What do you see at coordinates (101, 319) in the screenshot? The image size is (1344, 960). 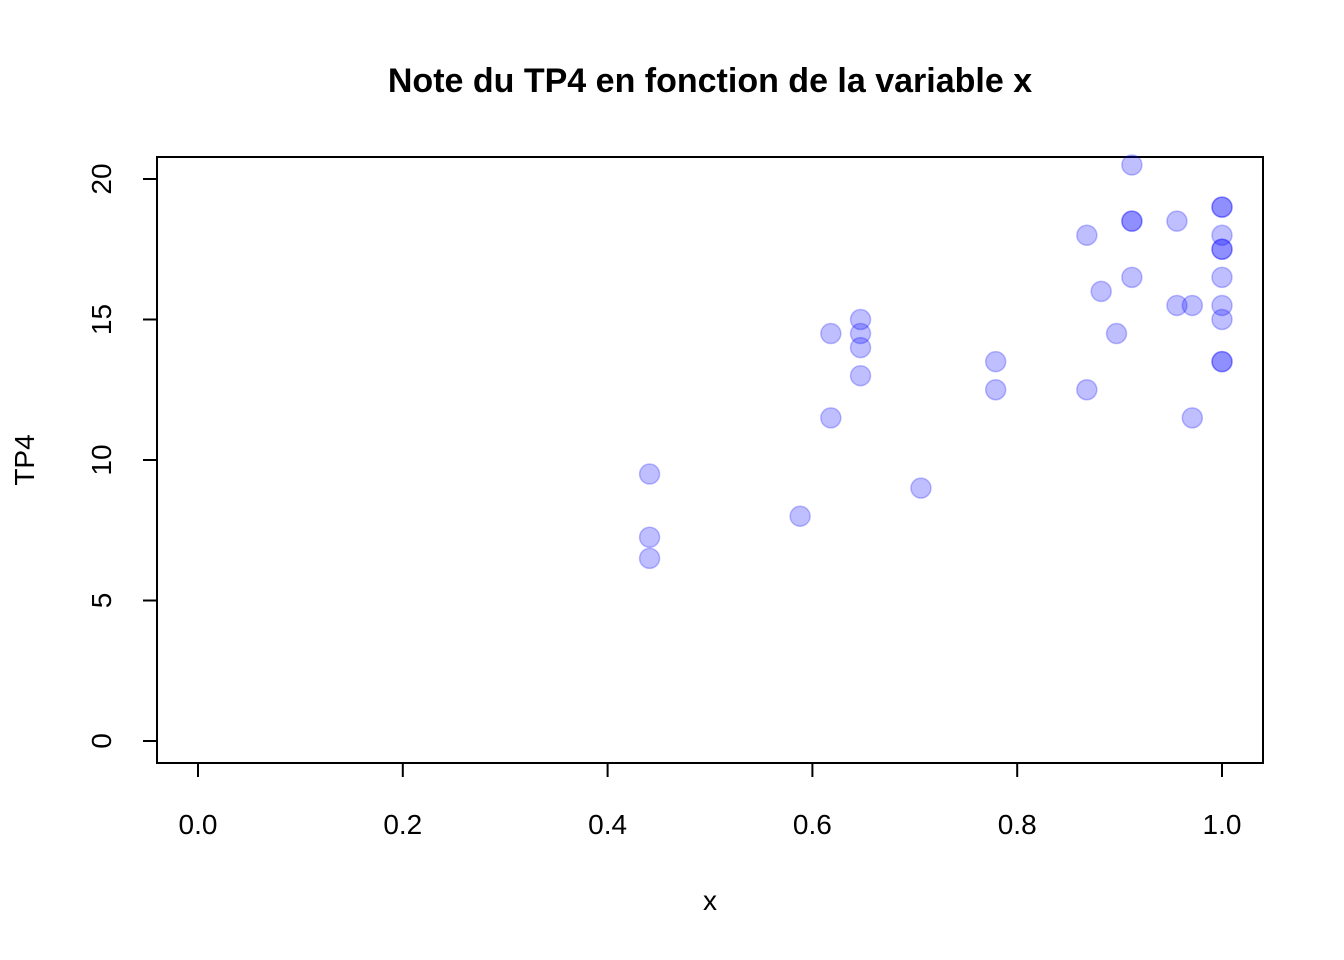 I see `y-tick-label: 15` at bounding box center [101, 319].